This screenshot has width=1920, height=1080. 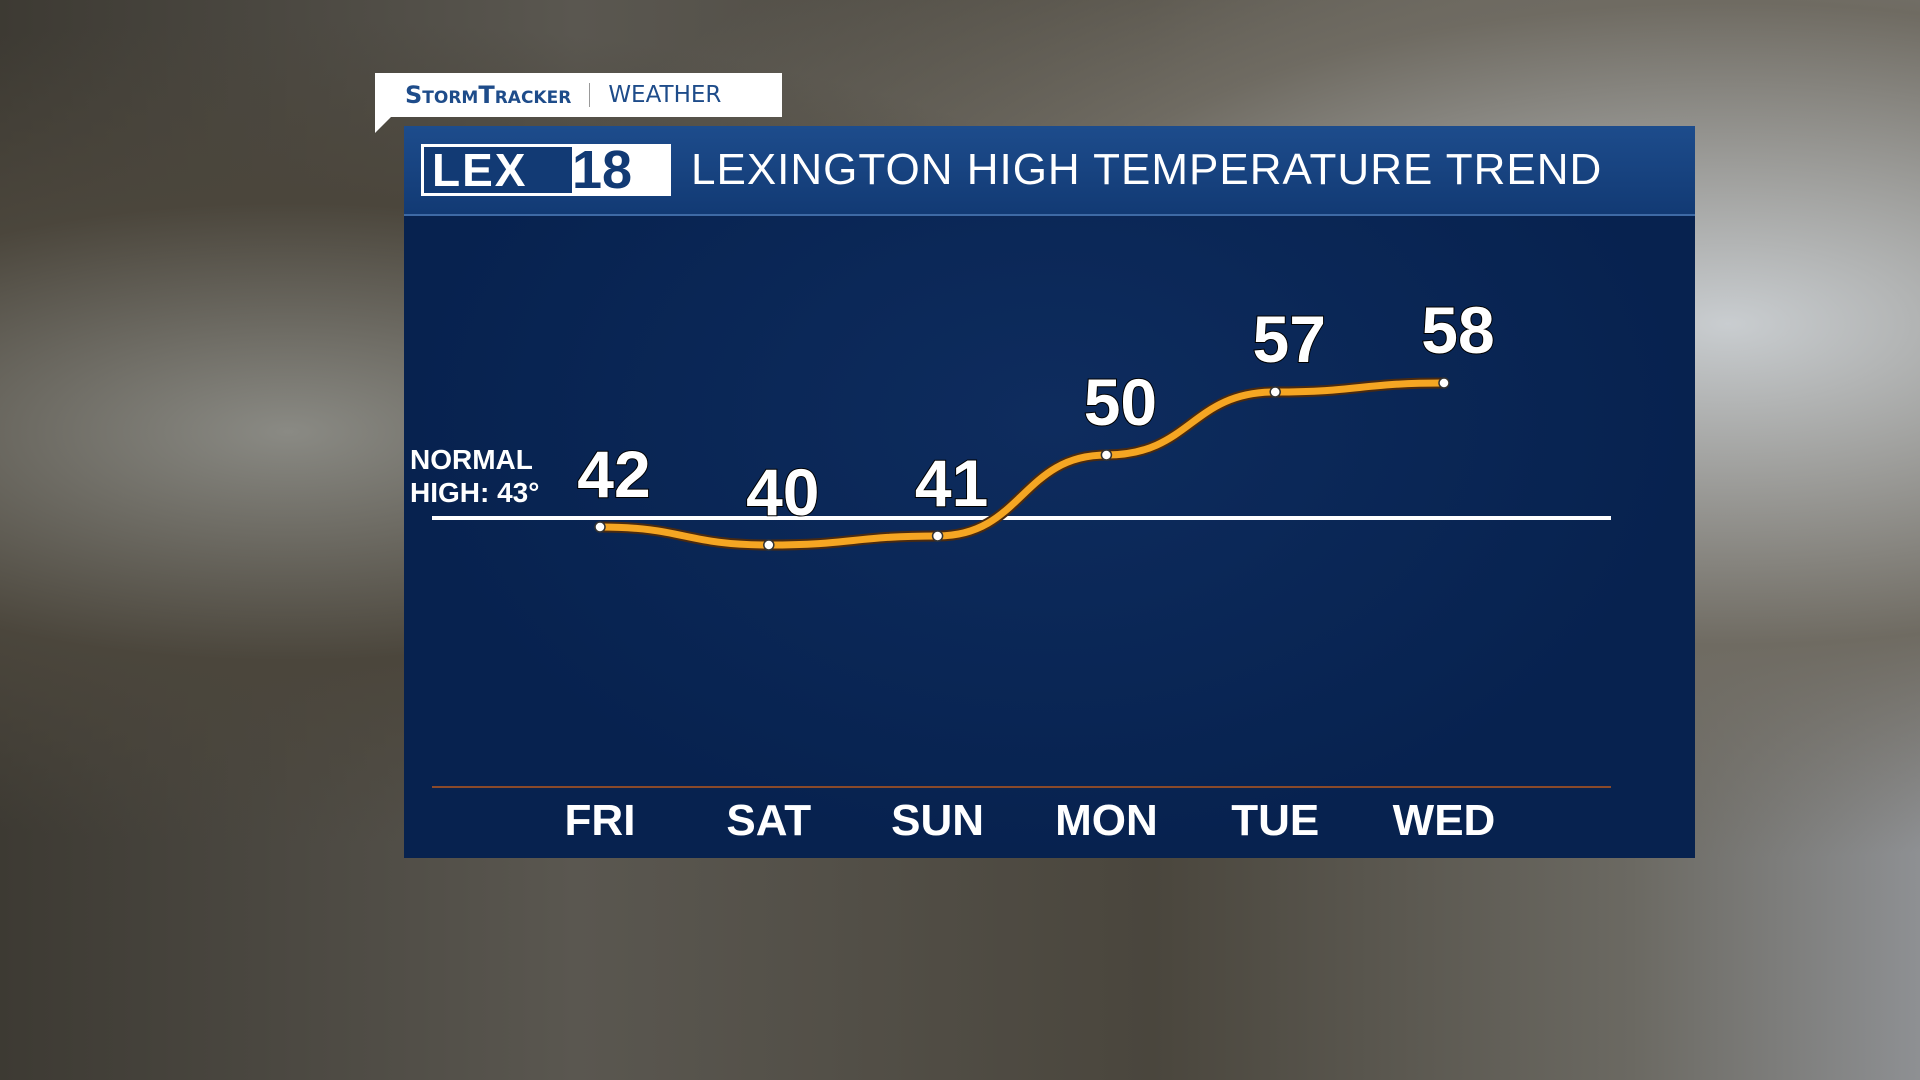 I want to click on chart-header: LEX 18 LEXINGTON HIGH TEMPERATURE TREND, so click(x=1049, y=171).